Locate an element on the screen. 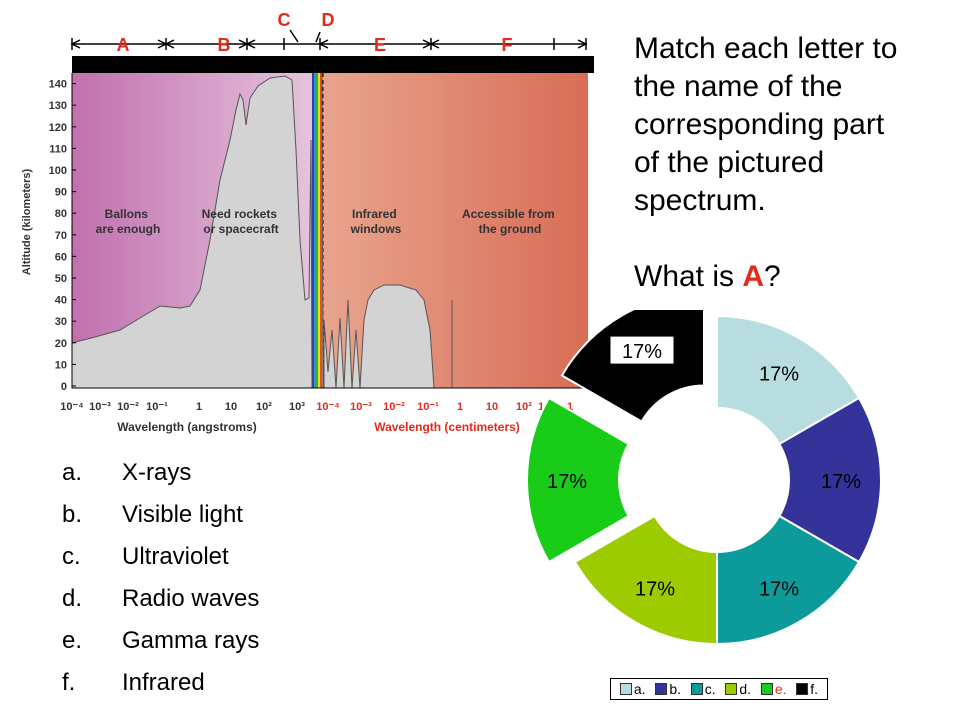 This screenshot has width=960, height=720. y-tick-label: 20 is located at coordinates (61, 344).